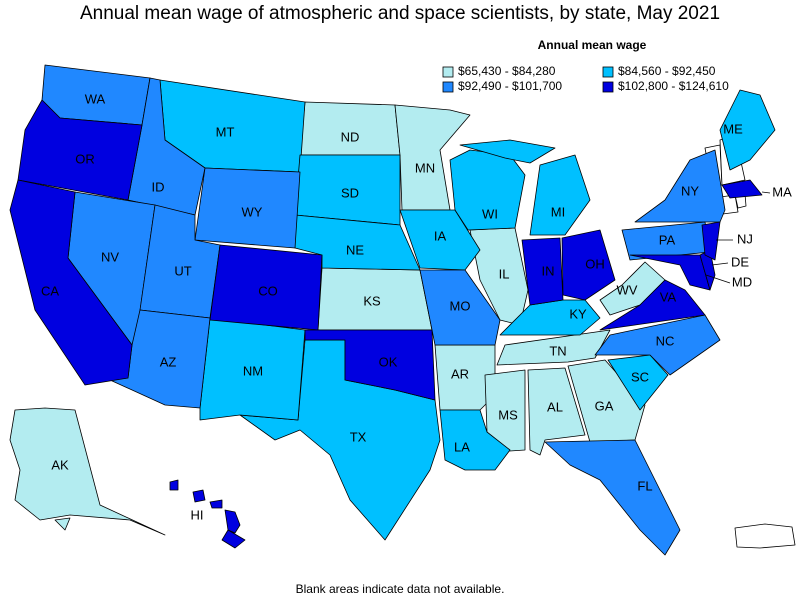 The image size is (800, 600). I want to click on state-label: AZ, so click(168, 361).